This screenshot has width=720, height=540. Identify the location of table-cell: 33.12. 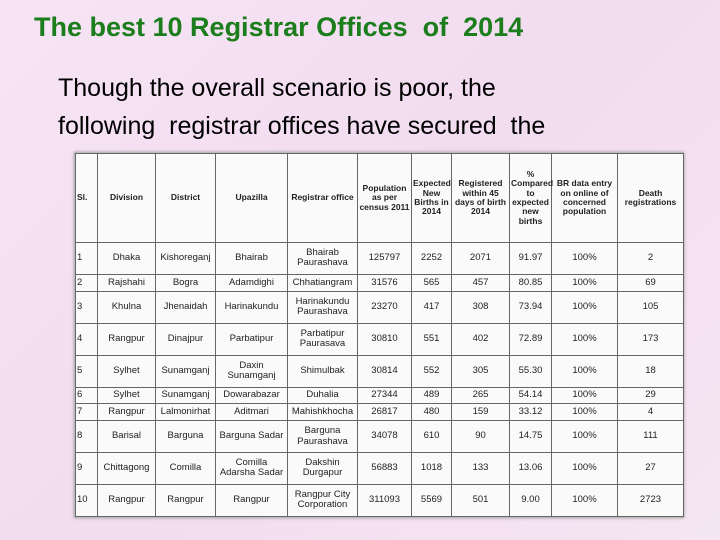
(530, 412).